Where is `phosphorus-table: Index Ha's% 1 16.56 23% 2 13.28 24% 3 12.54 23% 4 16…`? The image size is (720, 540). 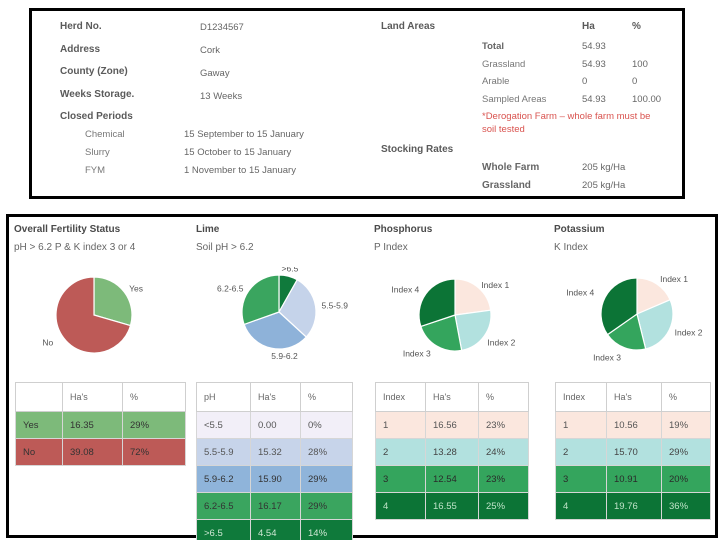 phosphorus-table: Index Ha's% 1 16.56 23% 2 13.28 24% 3 12.54 23% 4 16… is located at coordinates (452, 451).